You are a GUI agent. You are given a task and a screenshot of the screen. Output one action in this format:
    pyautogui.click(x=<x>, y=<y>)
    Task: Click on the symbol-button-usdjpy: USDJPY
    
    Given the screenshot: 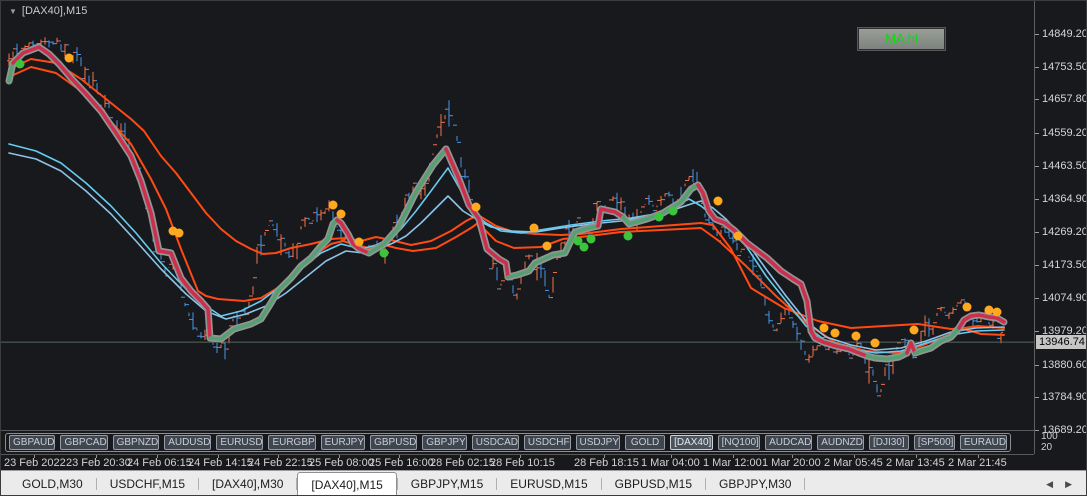 What is the action you would take?
    pyautogui.click(x=598, y=442)
    